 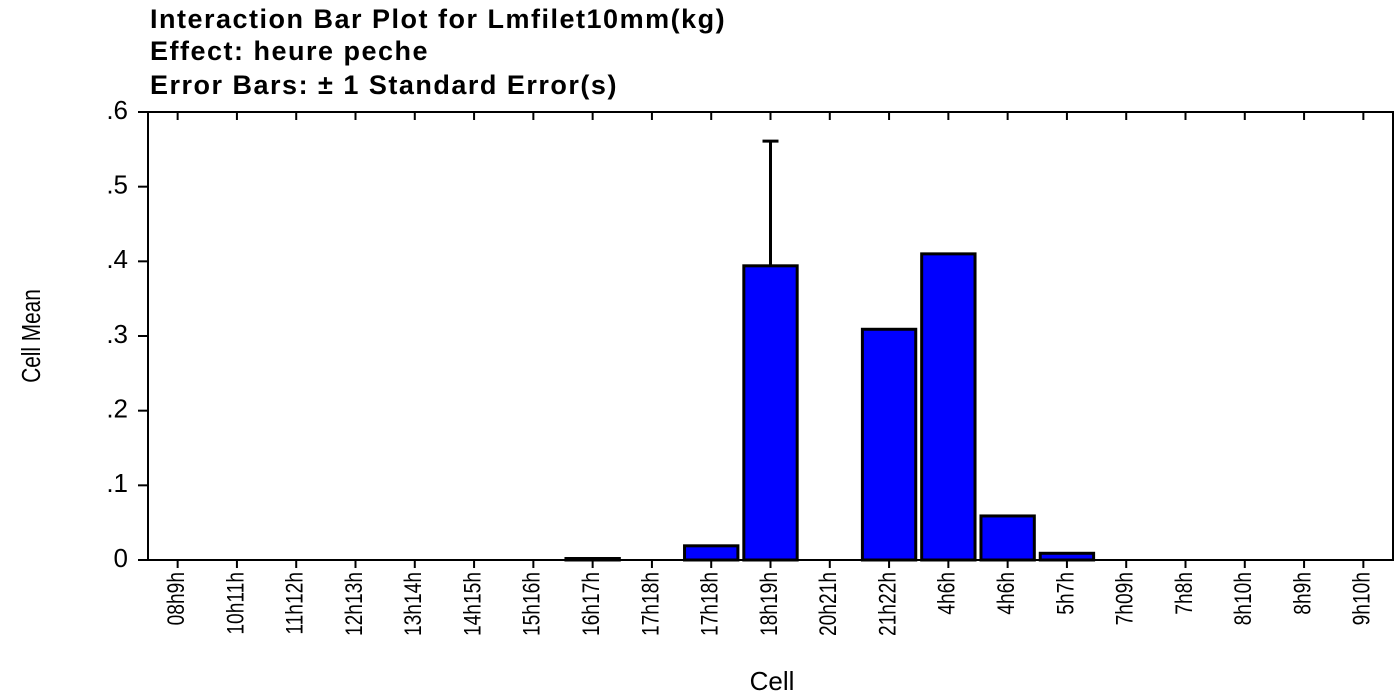 What do you see at coordinates (117, 185) in the screenshot?
I see `y-tick-label: .5` at bounding box center [117, 185].